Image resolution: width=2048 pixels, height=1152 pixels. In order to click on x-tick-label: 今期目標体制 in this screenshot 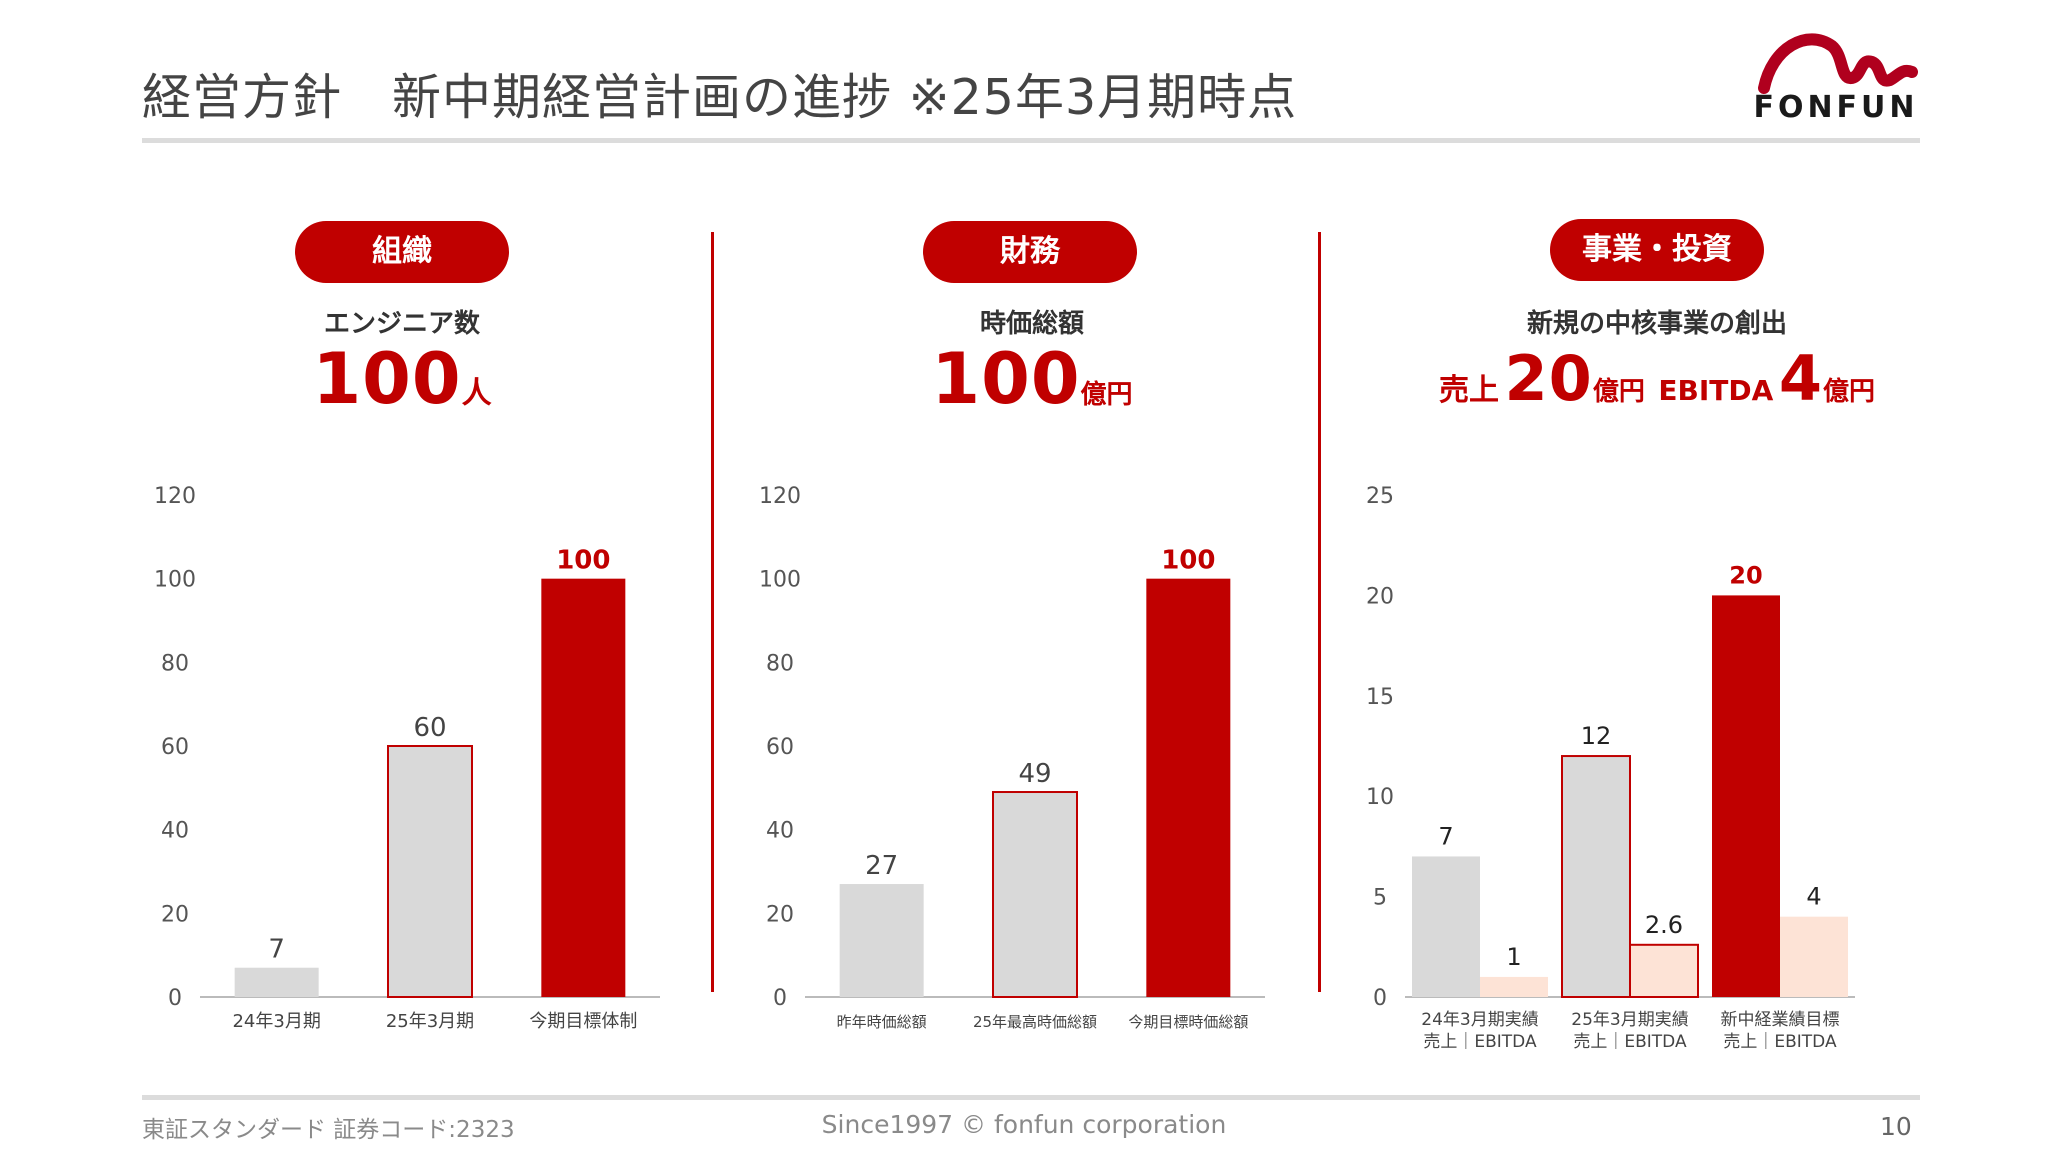, I will do `click(583, 1021)`.